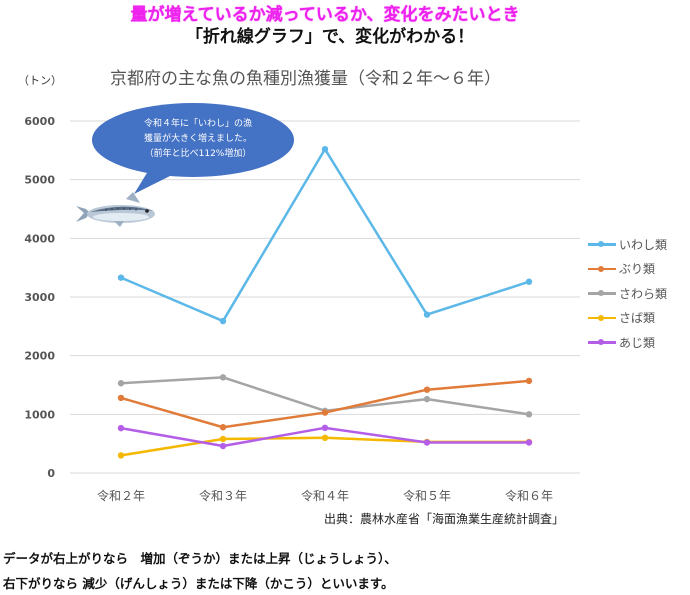  Describe the element at coordinates (40, 80) in the screenshot. I see `y-axis-unit-label: （トン）` at that location.